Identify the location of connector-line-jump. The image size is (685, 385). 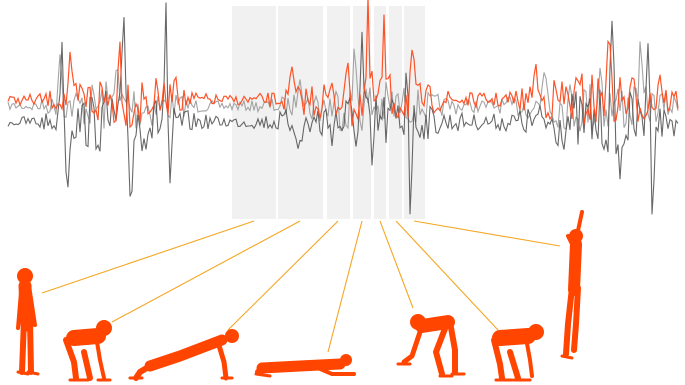
(487, 233).